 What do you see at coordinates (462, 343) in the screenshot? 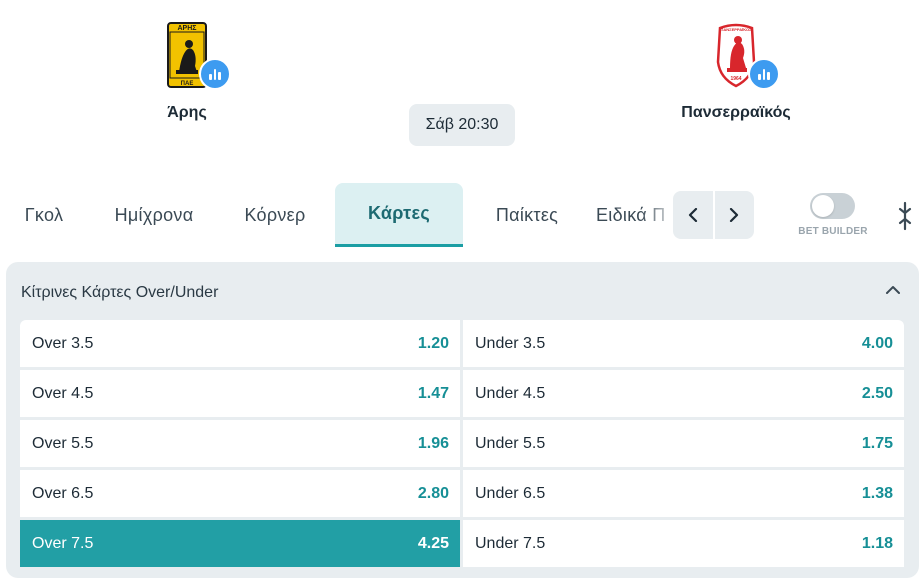
I see `odds-row: Over 3.5 1.20 Under 3.5 4.00` at bounding box center [462, 343].